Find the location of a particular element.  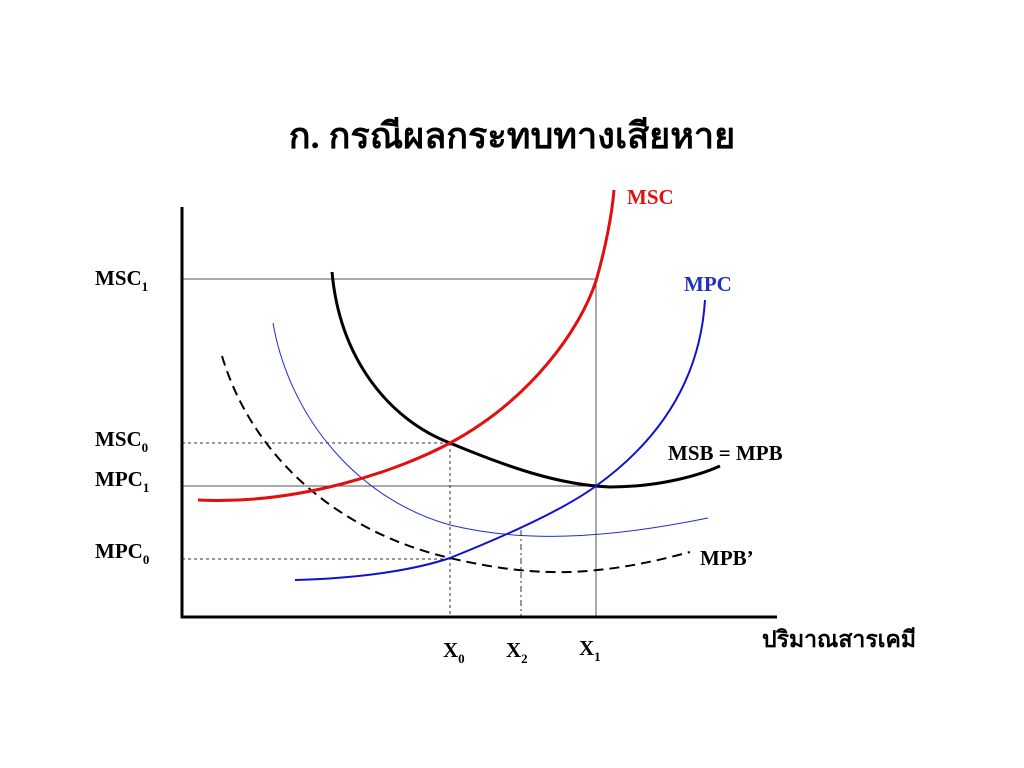

msb-curve is located at coordinates (525, 380).